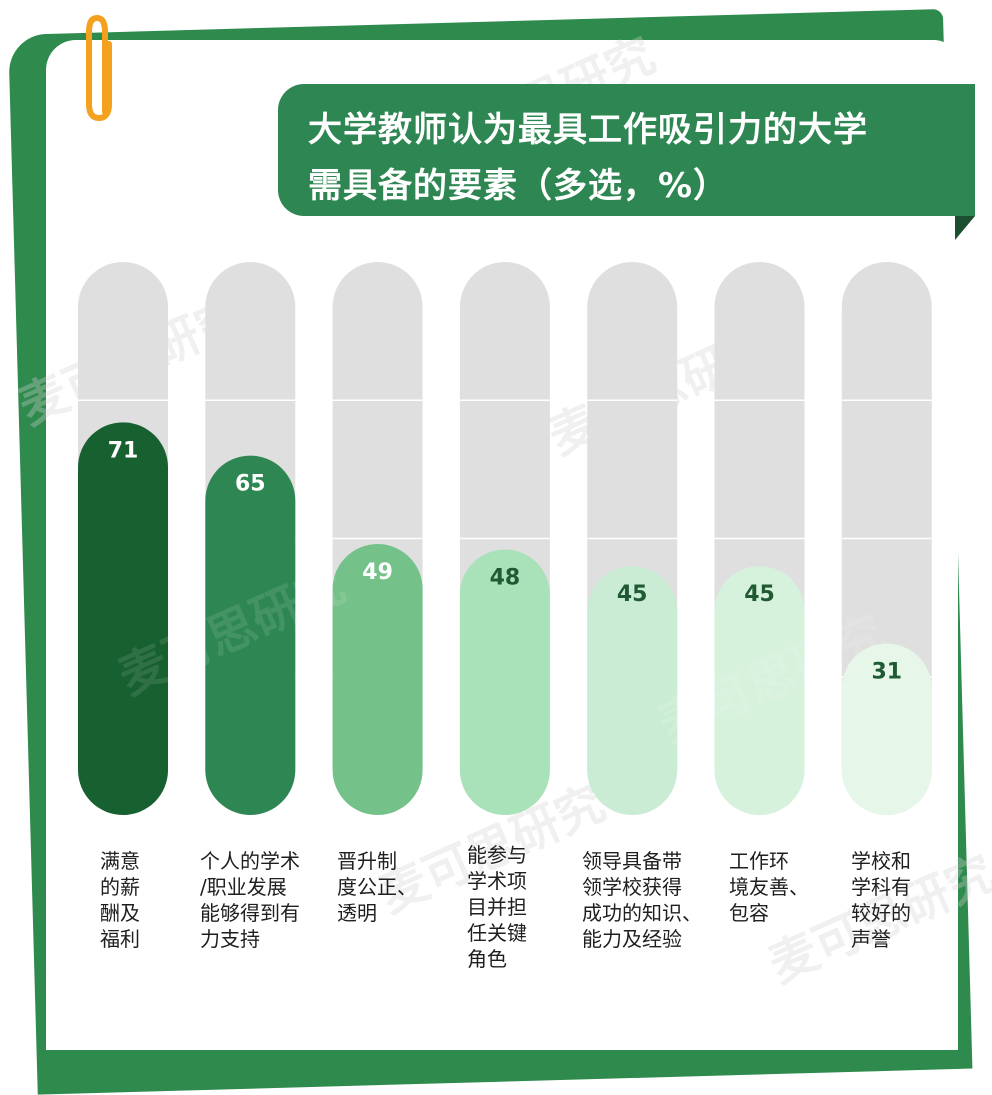  What do you see at coordinates (250, 484) in the screenshot?
I see `data-label: 65` at bounding box center [250, 484].